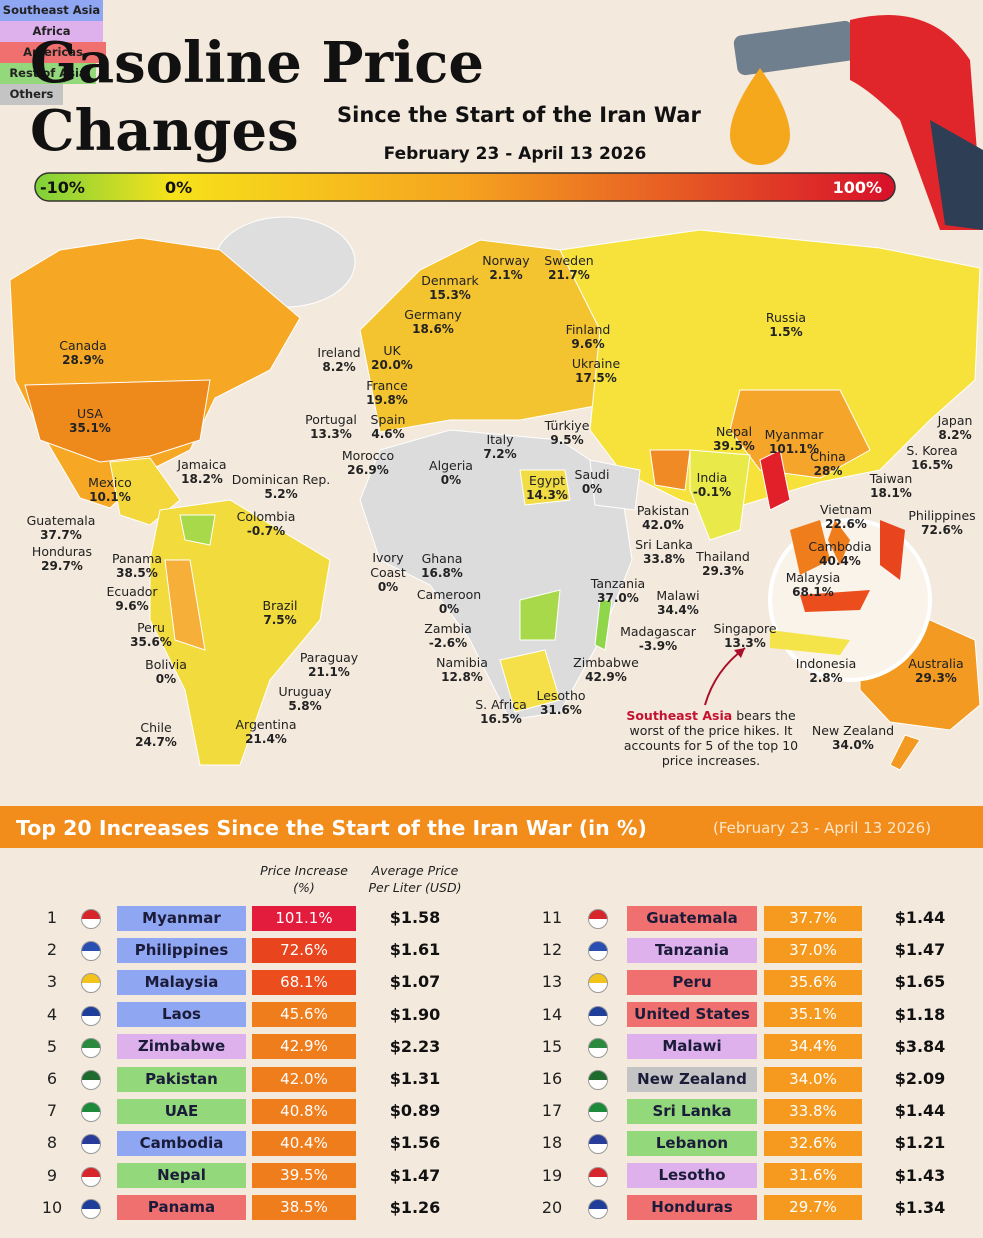 The image size is (983, 1238). Describe the element at coordinates (61, 535) in the screenshot. I see `country-value: 37.7%` at that location.